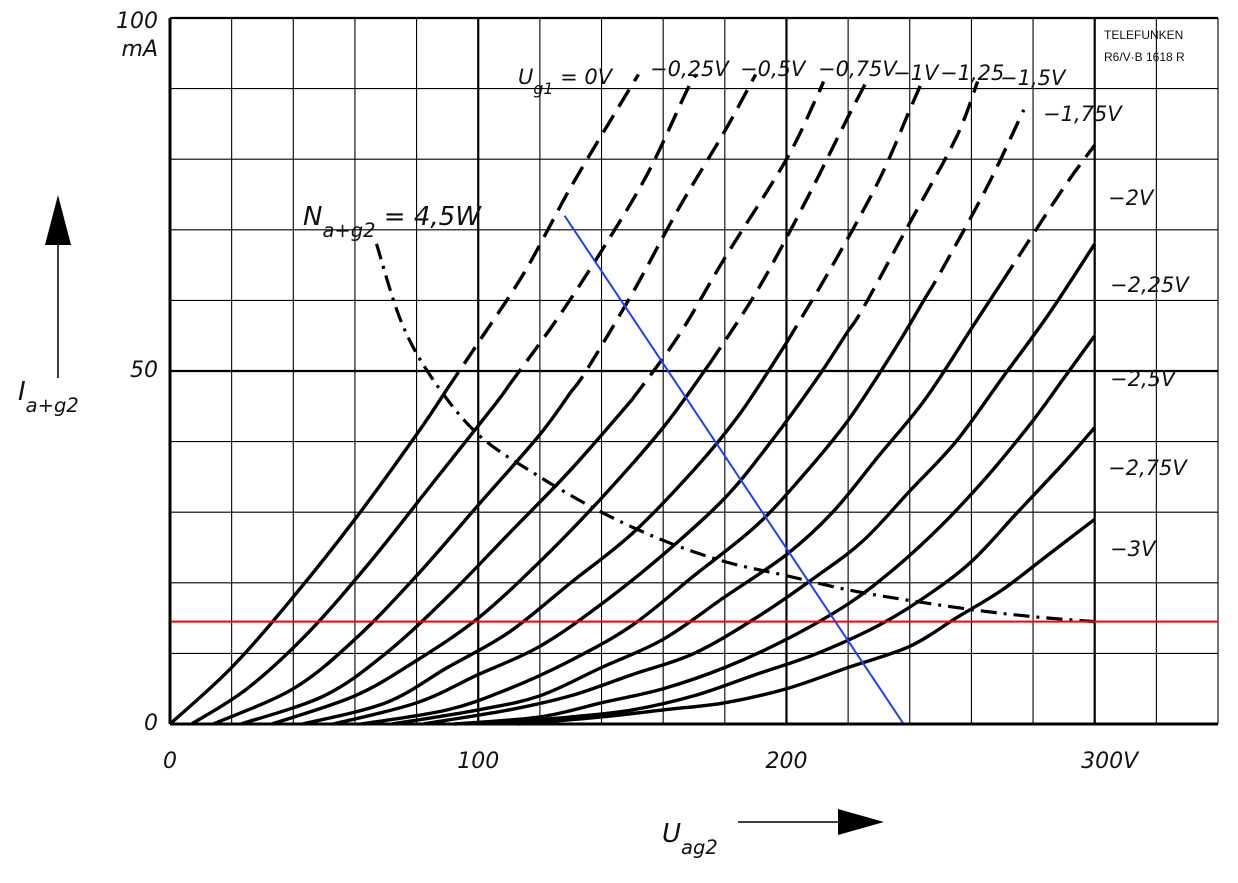 The height and width of the screenshot is (883, 1238). Describe the element at coordinates (137, 21) in the screenshot. I see `y-tick-label: 100` at that location.